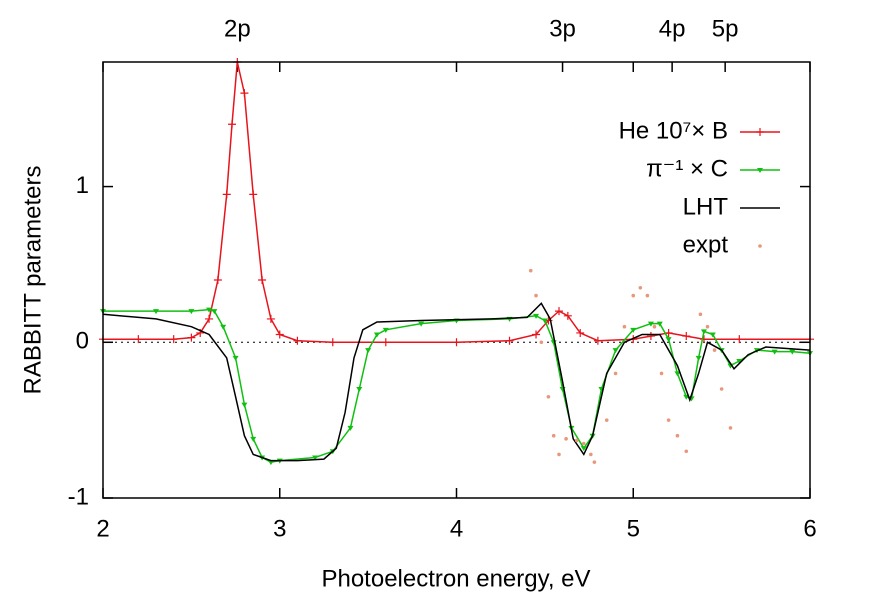 The height and width of the screenshot is (606, 872). What do you see at coordinates (809, 528) in the screenshot?
I see `x-tick-label: 6` at bounding box center [809, 528].